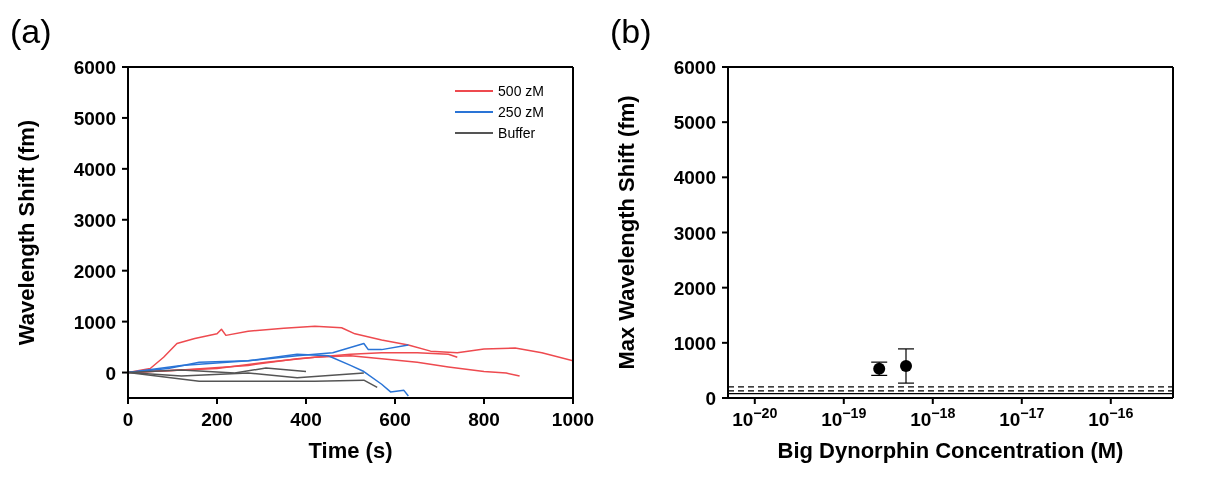 Image resolution: width=1217 pixels, height=499 pixels. I want to click on x-tick-label: 1000, so click(573, 419).